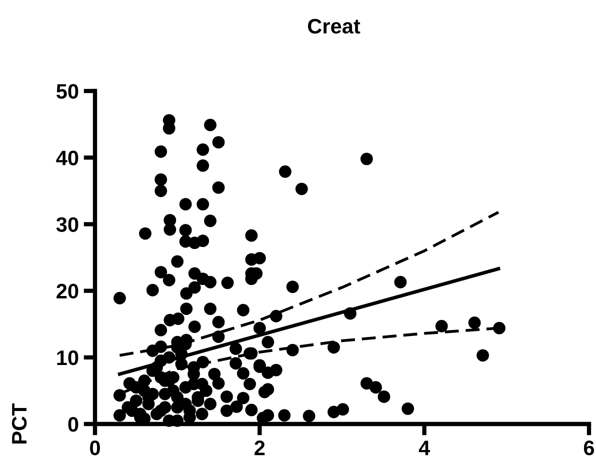  Describe the element at coordinates (334, 26) in the screenshot. I see `chart-title: Creat` at that location.